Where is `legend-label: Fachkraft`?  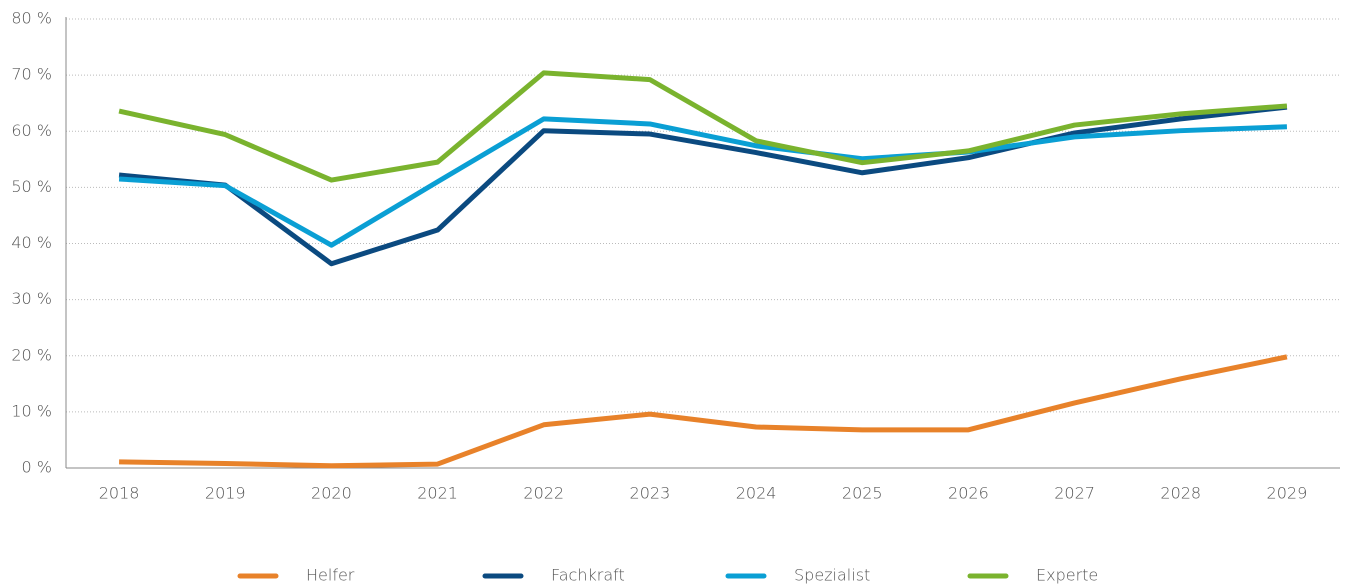
legend-label: Fachkraft is located at coordinates (588, 575).